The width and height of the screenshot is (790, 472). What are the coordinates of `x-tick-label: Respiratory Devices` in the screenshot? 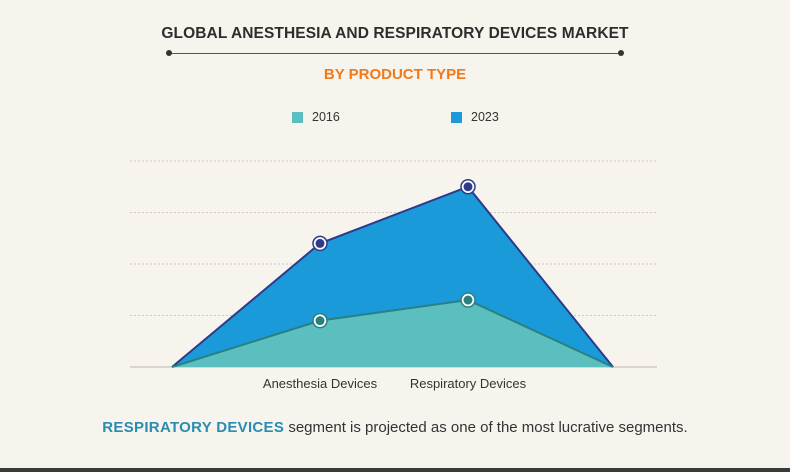 It's located at (468, 383).